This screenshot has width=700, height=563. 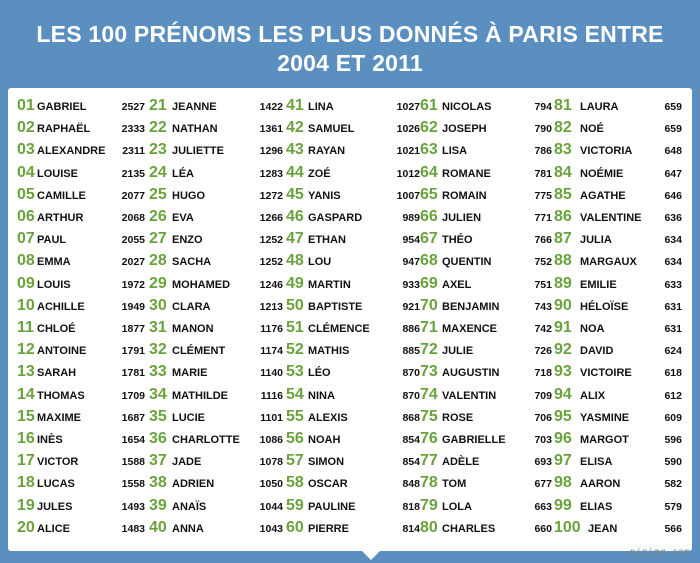 I want to click on birth-count: 1246, so click(x=271, y=284).